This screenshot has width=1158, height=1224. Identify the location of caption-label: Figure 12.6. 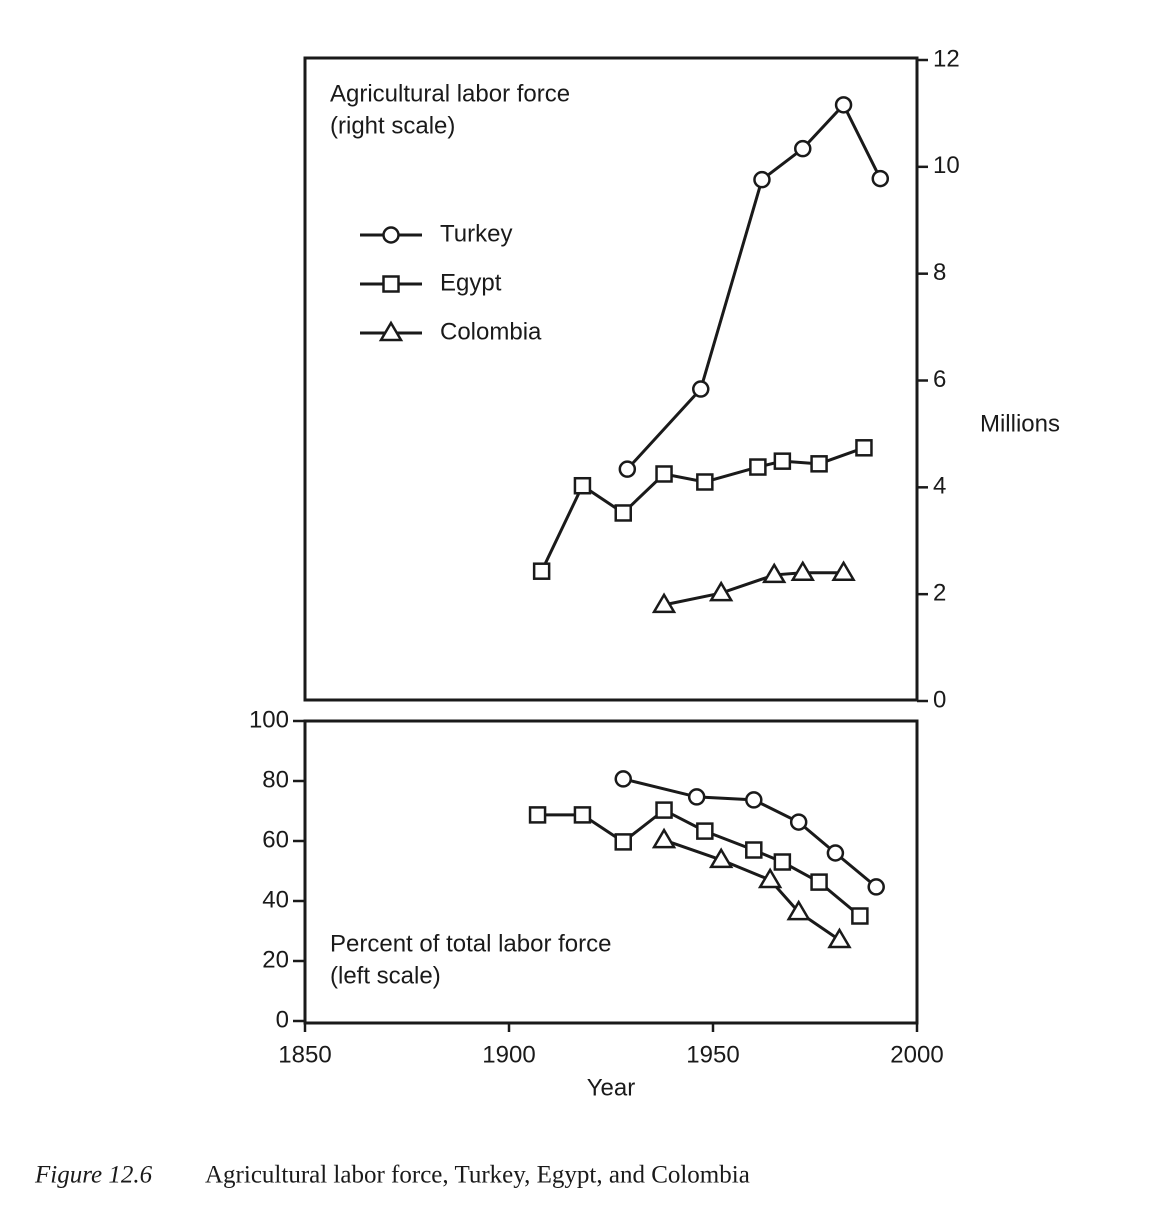
(93, 1175).